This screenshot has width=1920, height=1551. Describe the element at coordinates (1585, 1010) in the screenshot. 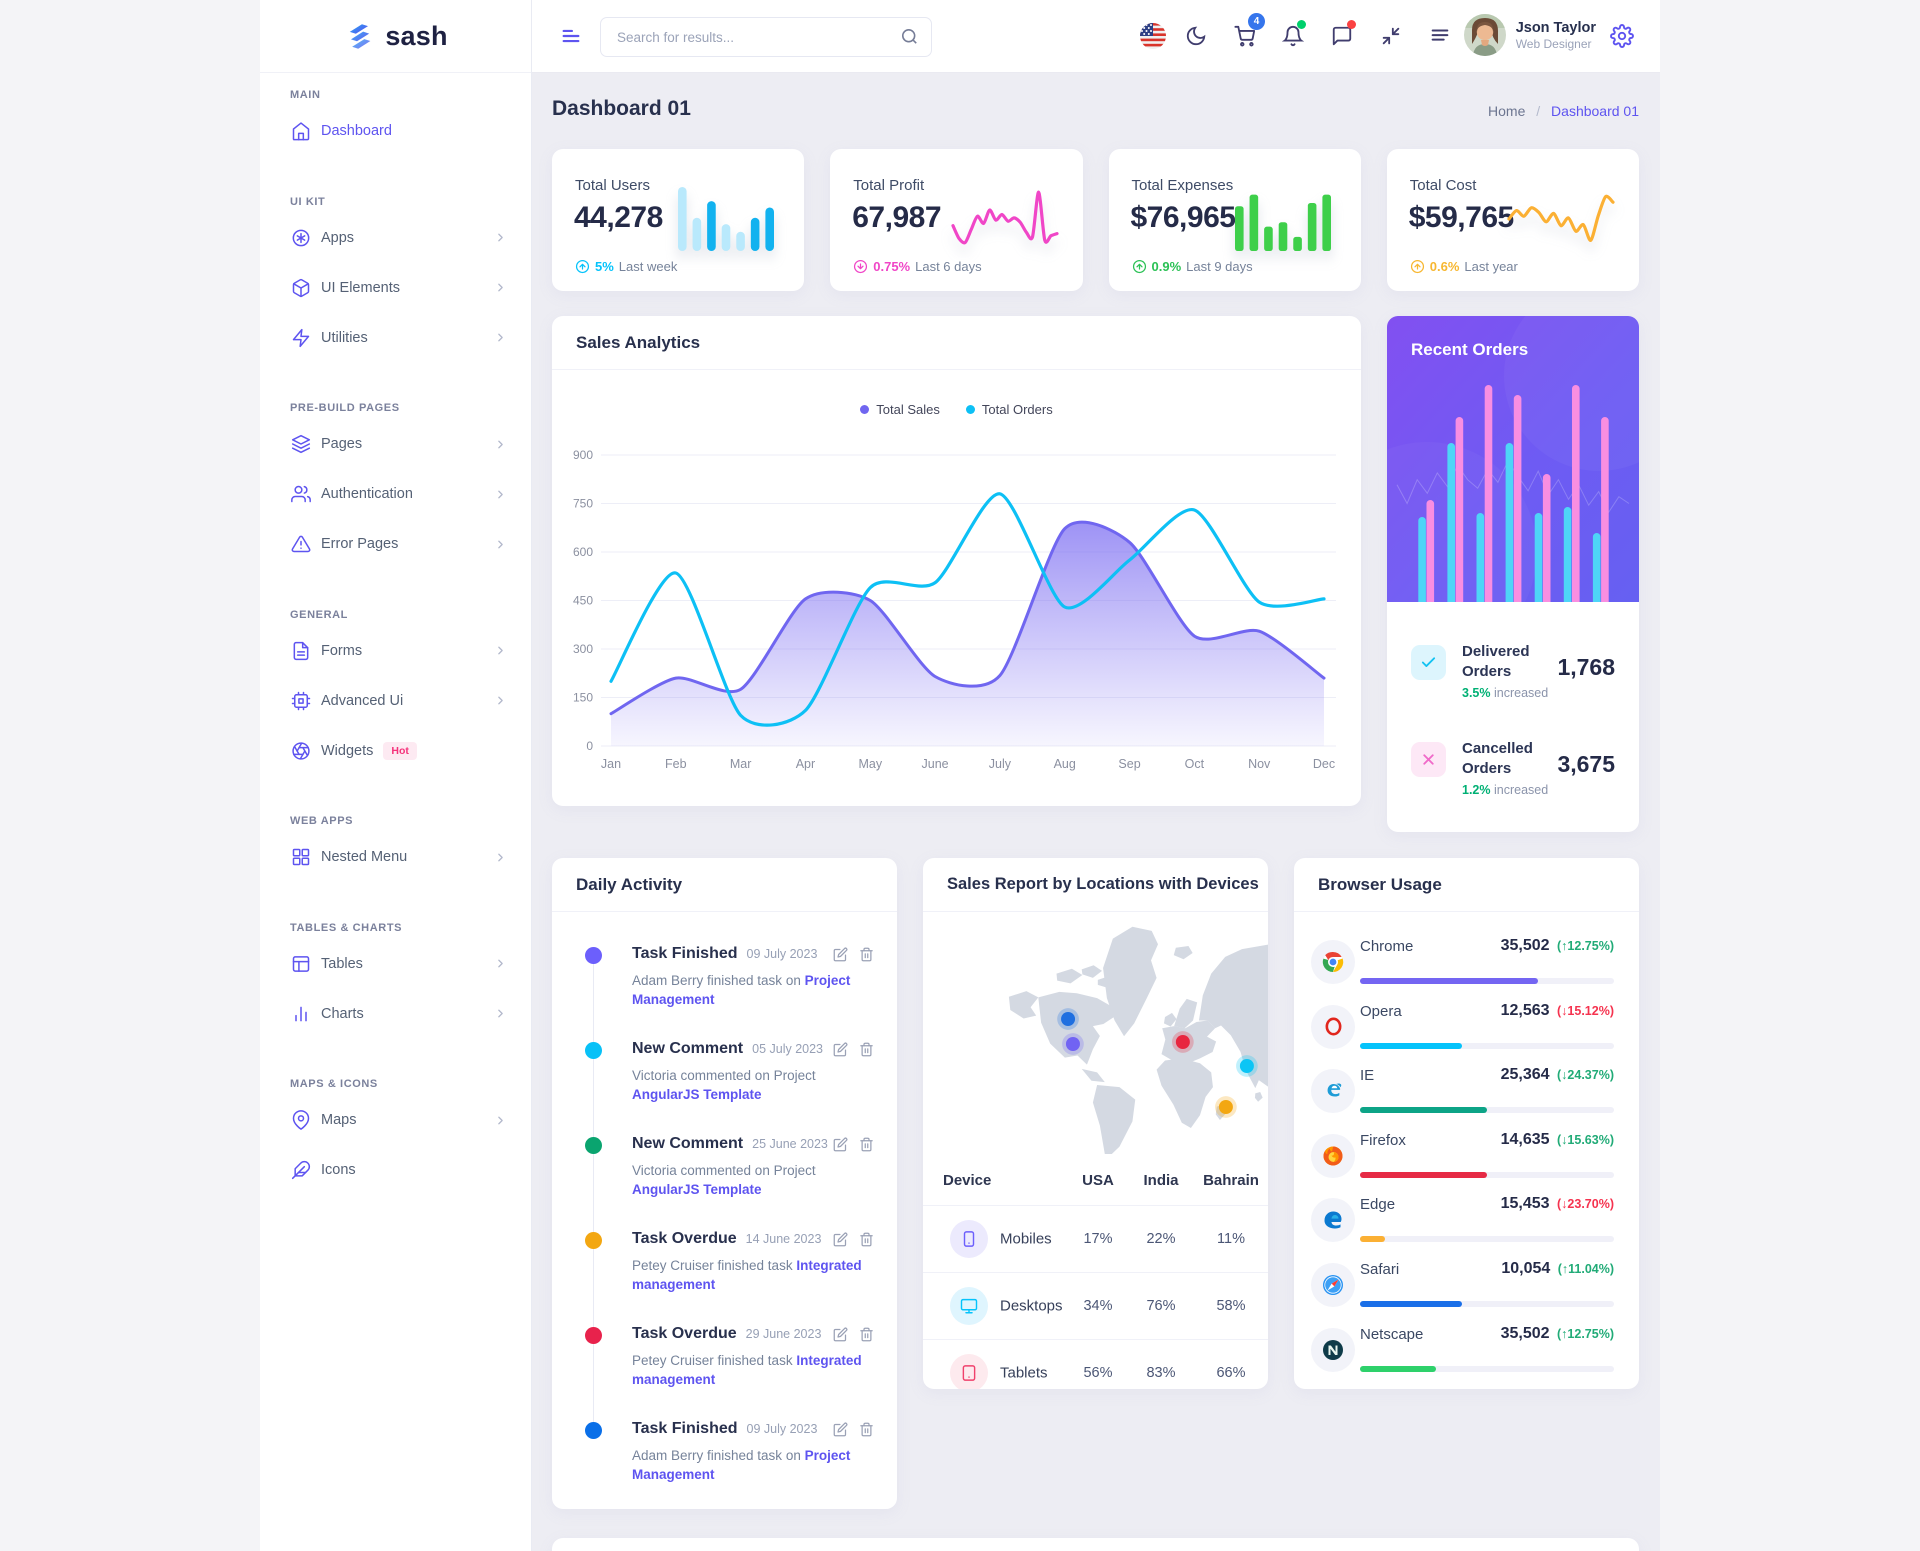

I see `browser-change: (↓15.12%)` at that location.